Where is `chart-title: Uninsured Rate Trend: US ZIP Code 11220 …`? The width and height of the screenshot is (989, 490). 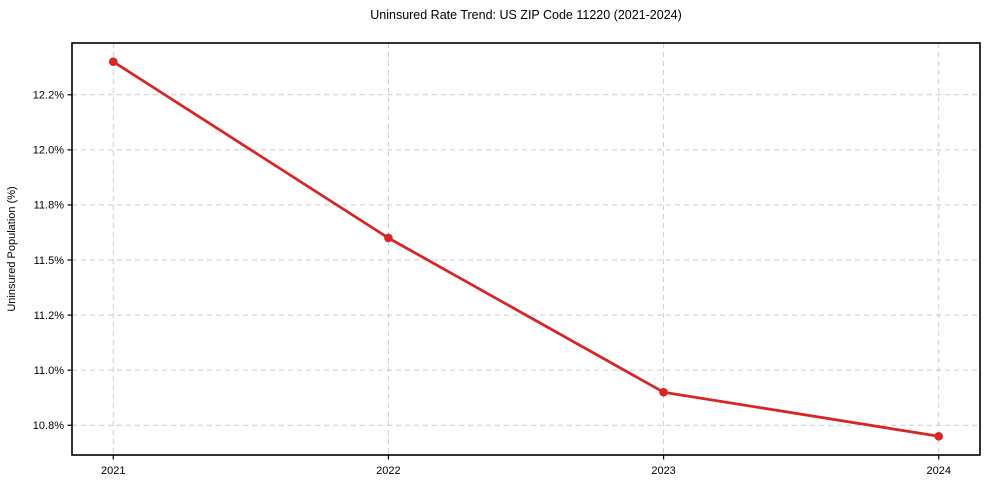 chart-title: Uninsured Rate Trend: US ZIP Code 11220 … is located at coordinates (526, 15).